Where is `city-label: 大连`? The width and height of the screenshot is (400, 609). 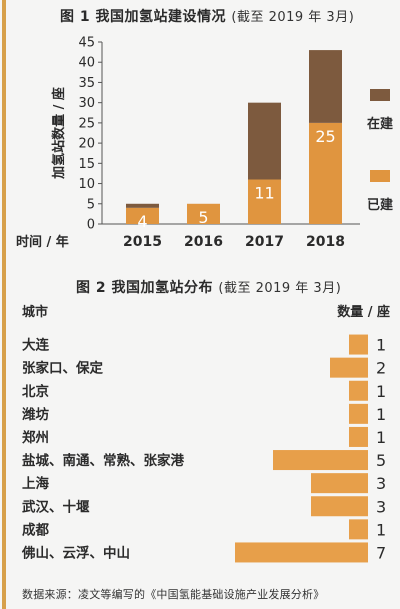
city-label: 大连 is located at coordinates (35, 345).